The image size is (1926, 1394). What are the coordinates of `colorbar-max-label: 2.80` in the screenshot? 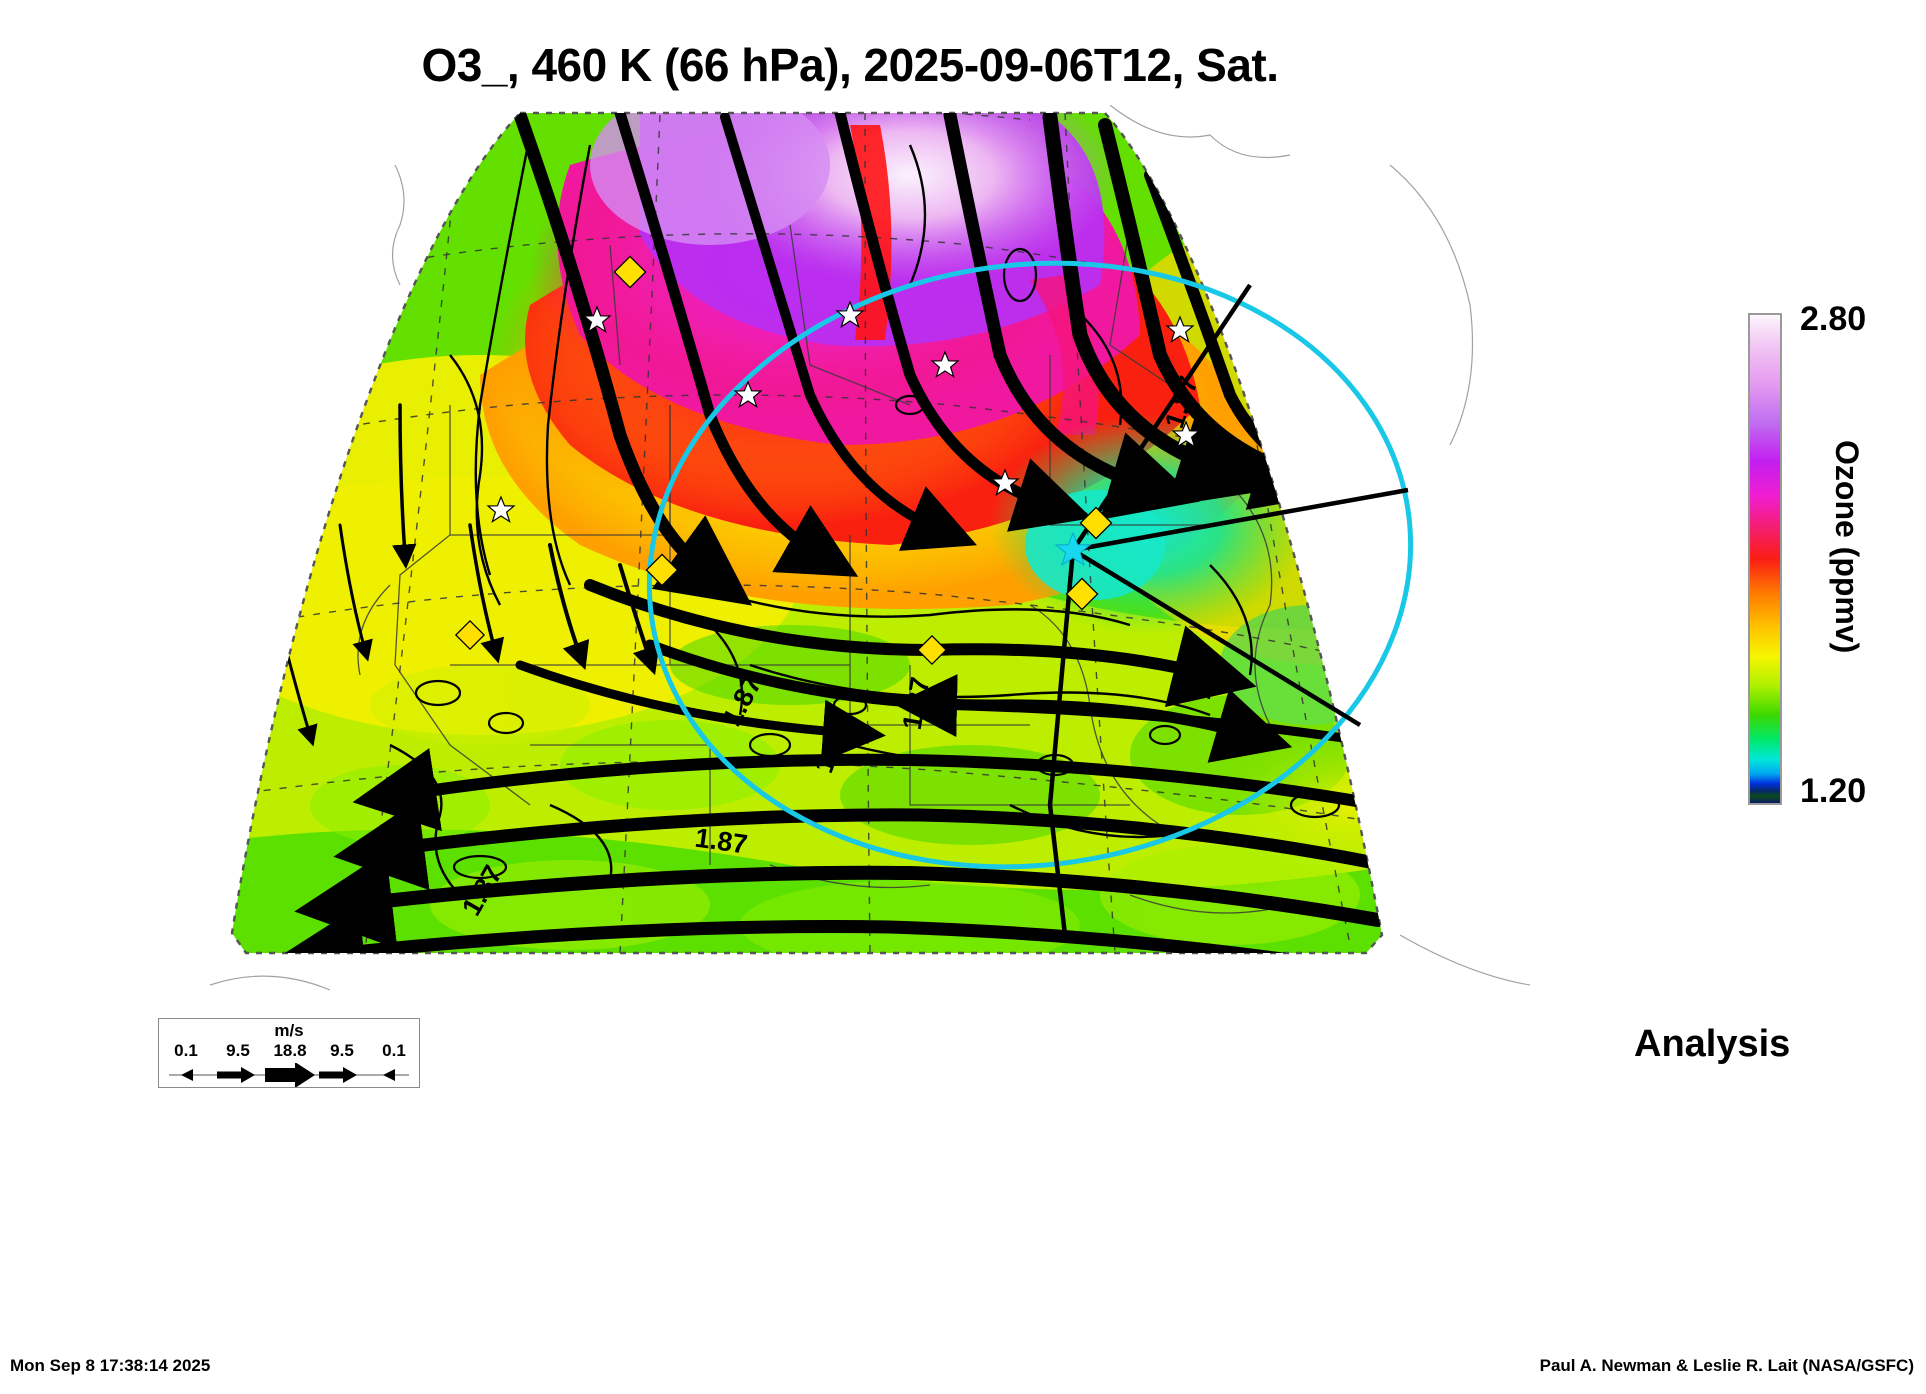 It's located at (1833, 319).